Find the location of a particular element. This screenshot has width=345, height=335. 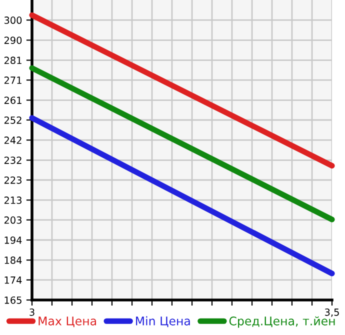

legend-label: Min Цена is located at coordinates (163, 322).